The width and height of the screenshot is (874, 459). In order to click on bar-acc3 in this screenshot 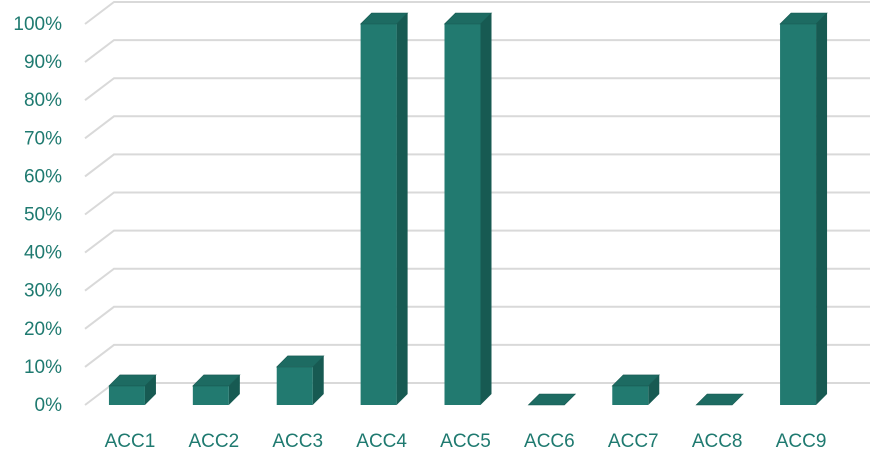, I will do `click(300, 380)`.